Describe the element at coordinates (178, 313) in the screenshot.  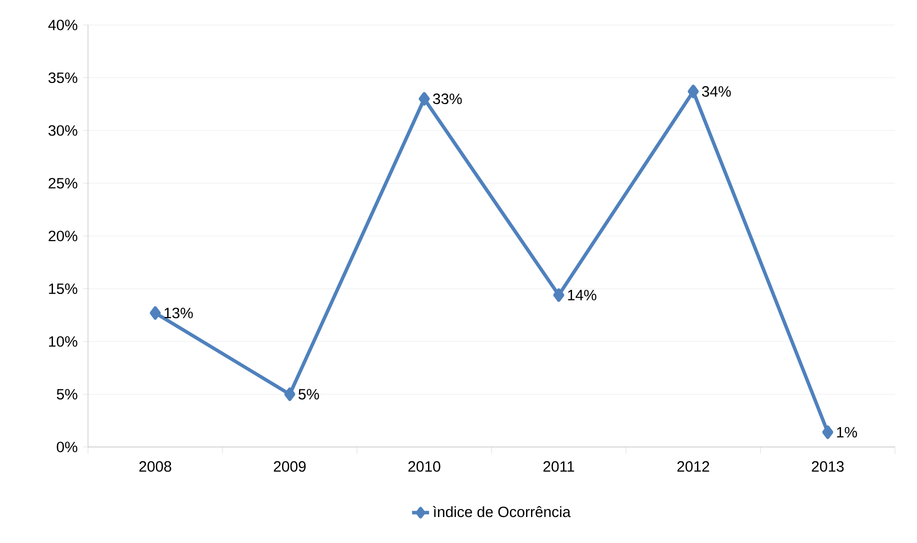
I see `data-label: 13%` at that location.